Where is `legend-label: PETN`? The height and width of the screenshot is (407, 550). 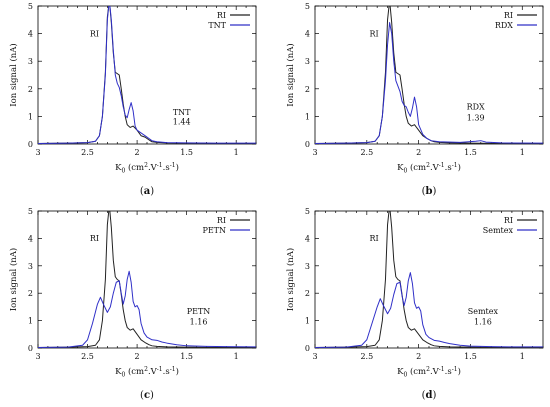
legend-label: PETN is located at coordinates (214, 230).